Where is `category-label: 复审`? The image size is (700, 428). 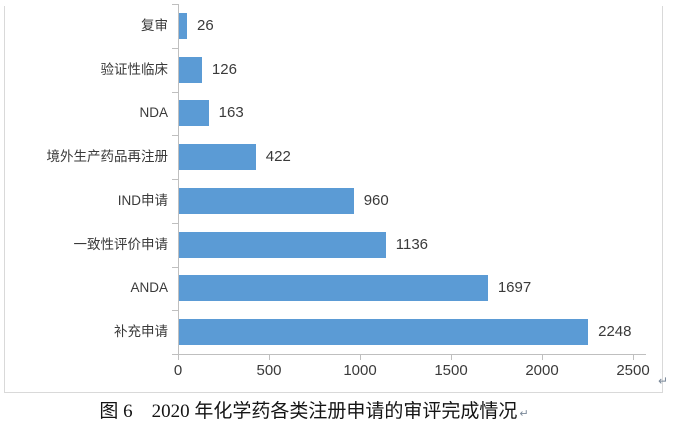 category-label: 复审 is located at coordinates (154, 25).